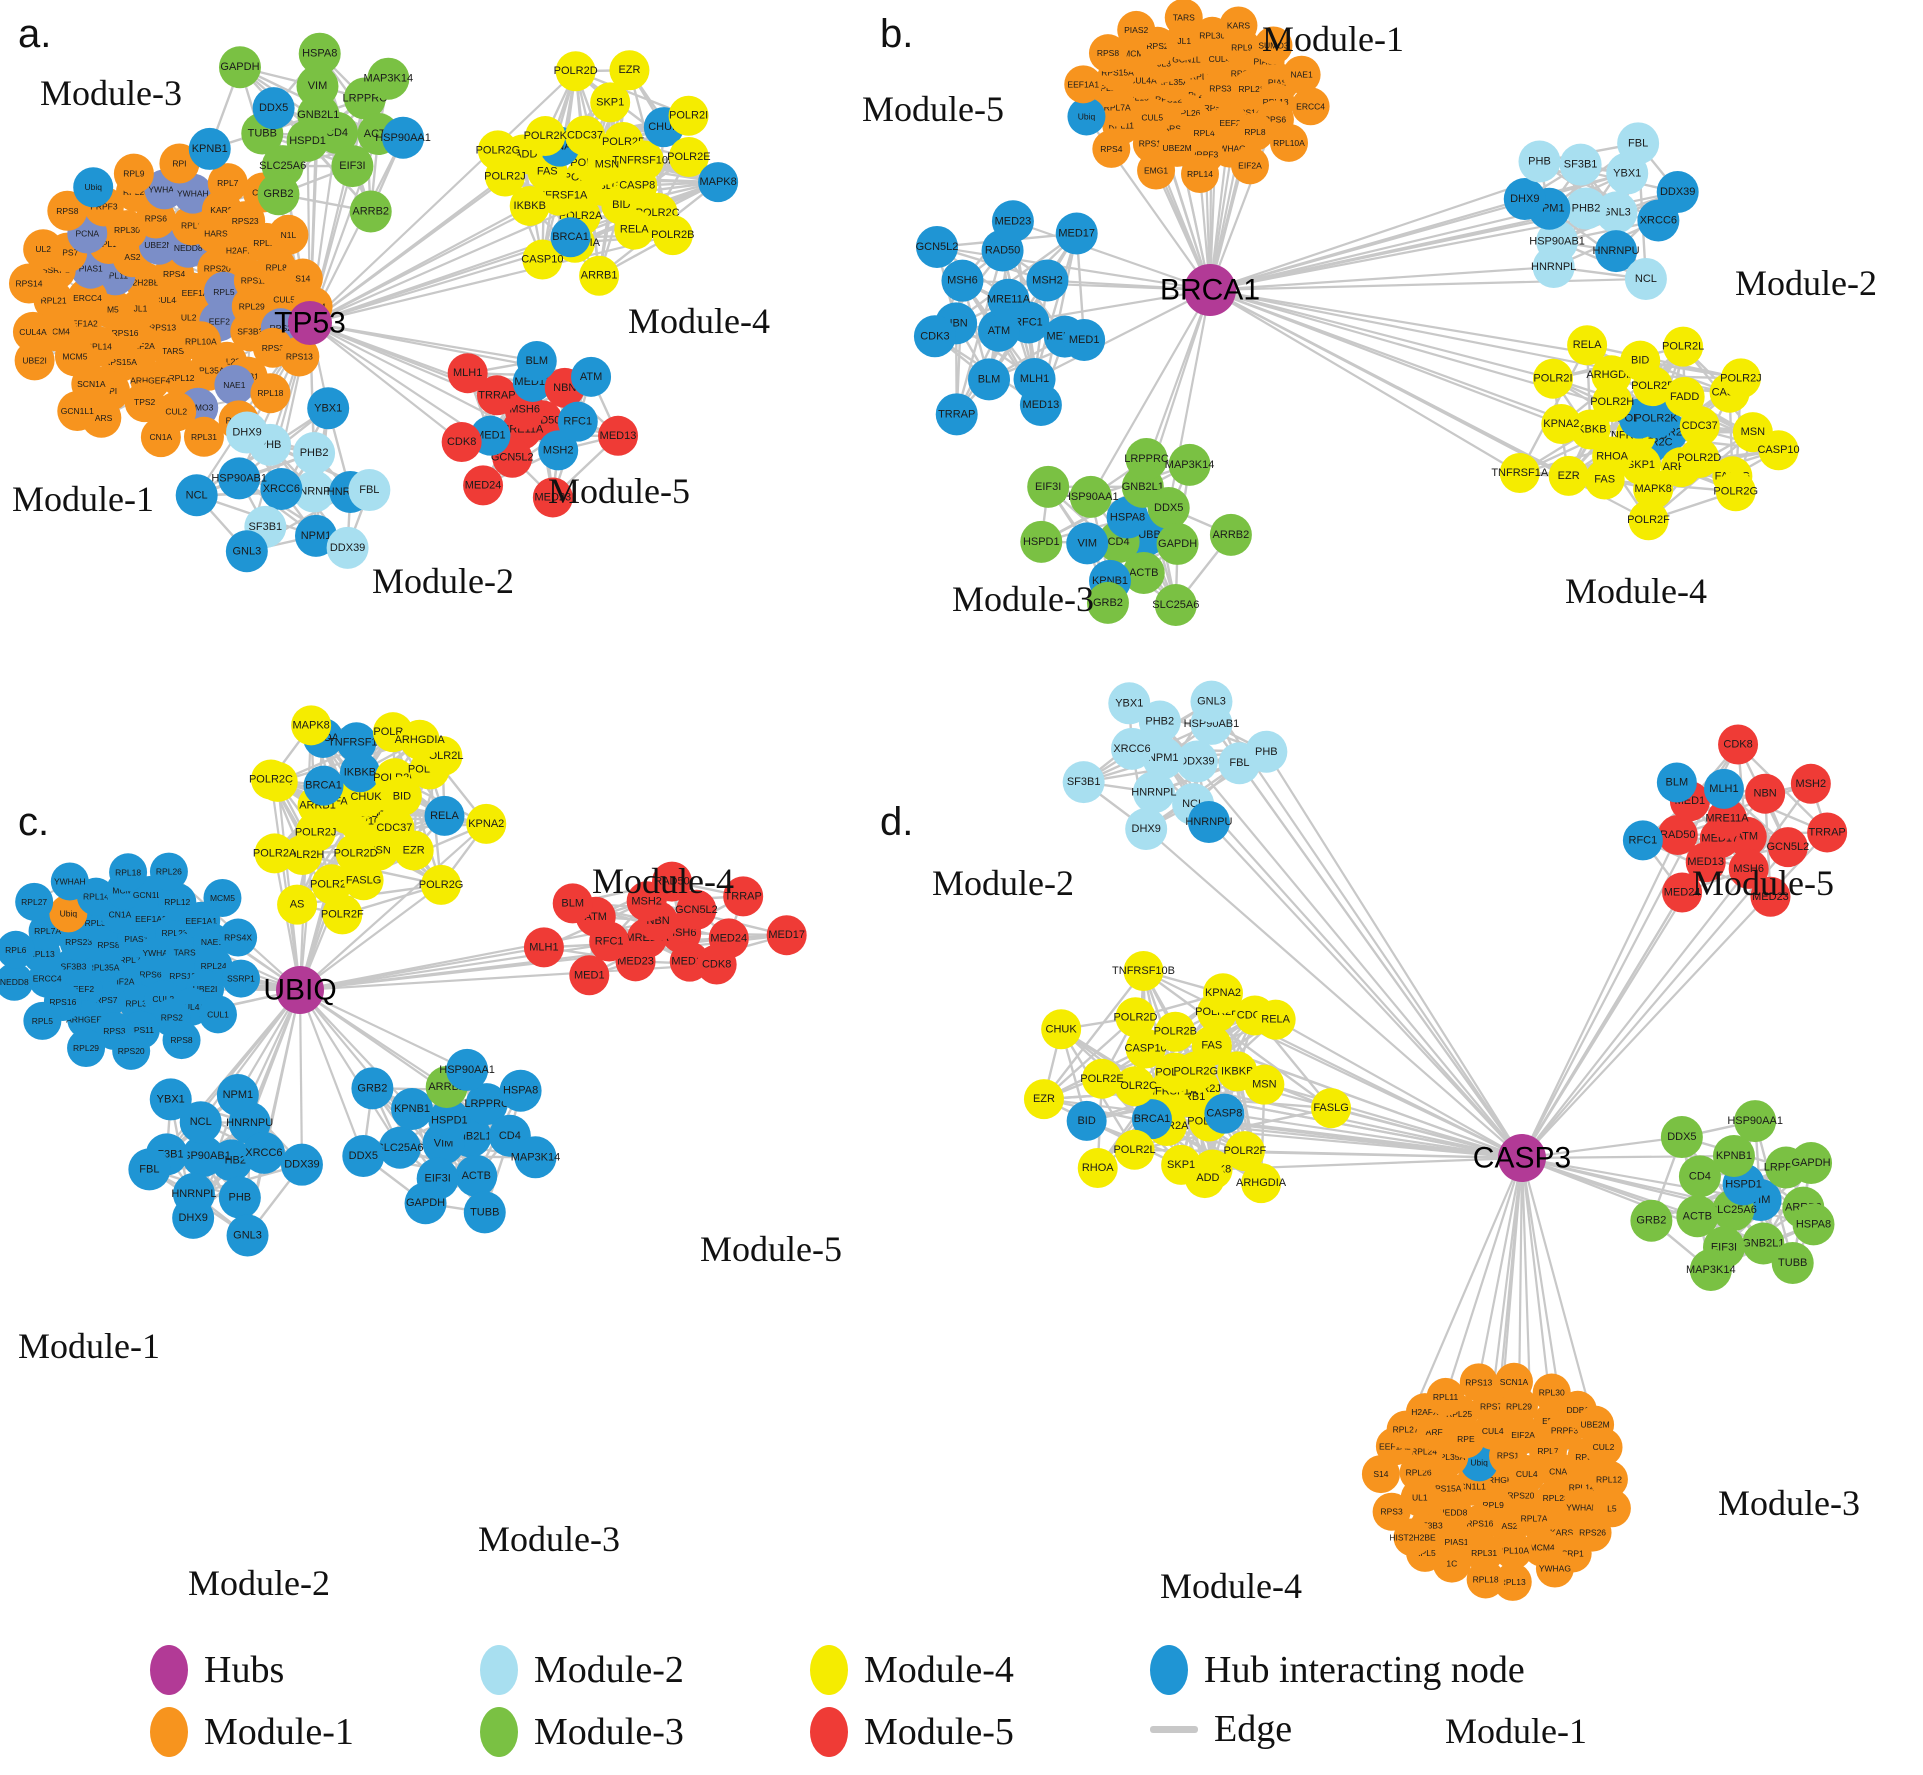 This screenshot has height=1775, width=1923. Describe the element at coordinates (1500, 1480) in the screenshot. I see `network-node: ARHGEF` at that location.